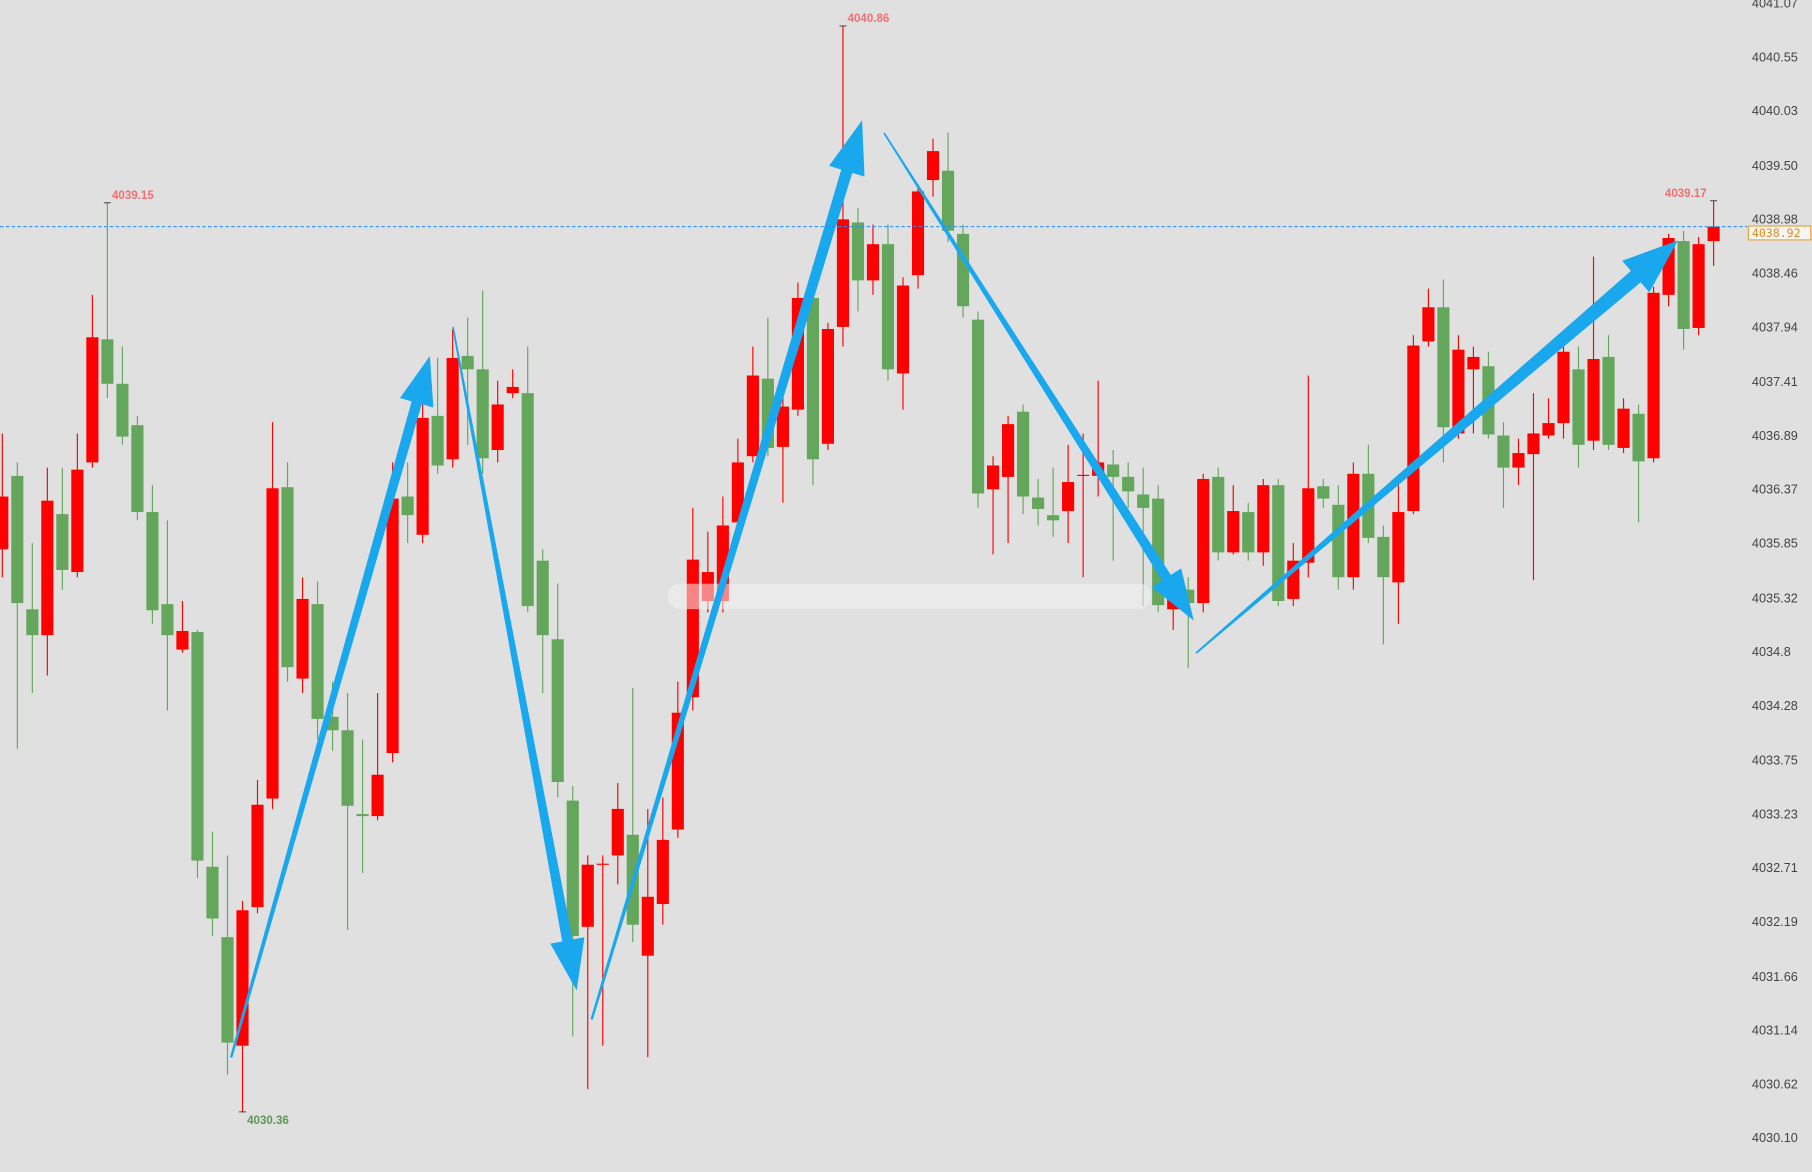 The height and width of the screenshot is (1172, 1812). What do you see at coordinates (1776, 233) in the screenshot?
I see `last-price-label: 4038.92` at bounding box center [1776, 233].